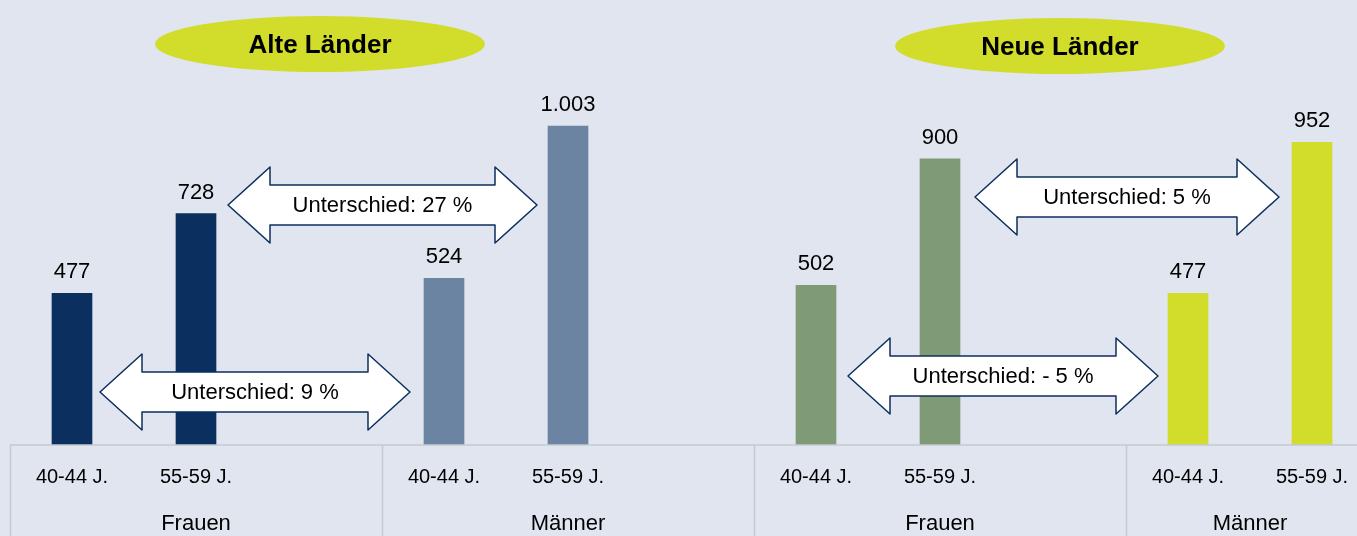  I want to click on annotation: Unterschied: - 5 %, so click(1003, 376).